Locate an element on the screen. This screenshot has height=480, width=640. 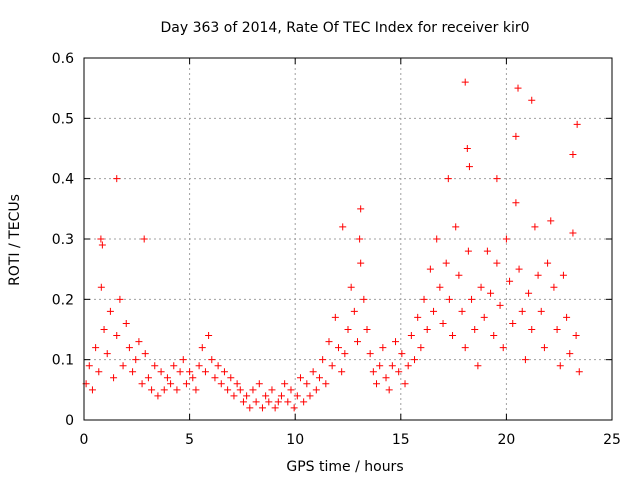
x-tick-label: 0 is located at coordinates (84, 440).